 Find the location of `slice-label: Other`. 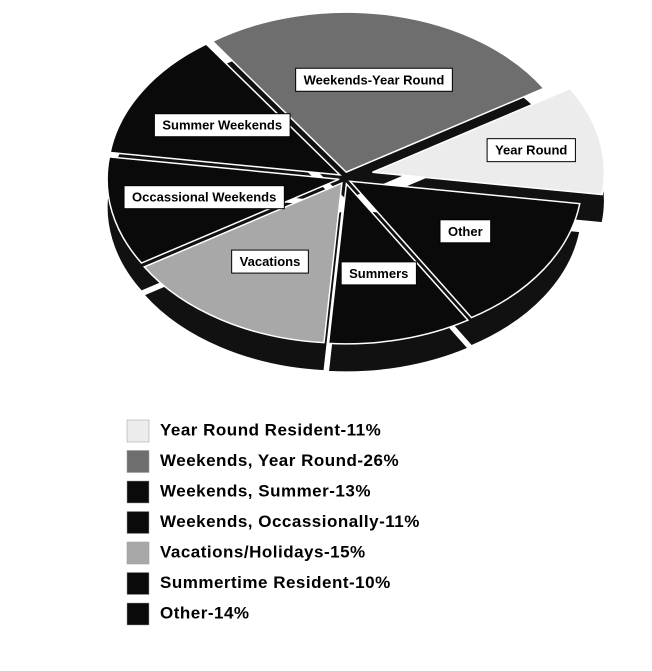

slice-label: Other is located at coordinates (465, 231).